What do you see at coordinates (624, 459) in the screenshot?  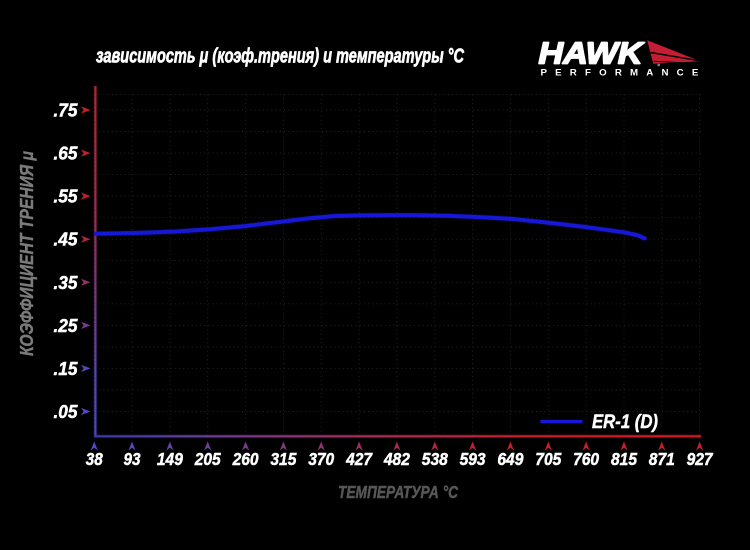 I see `svg-text: 815` at bounding box center [624, 459].